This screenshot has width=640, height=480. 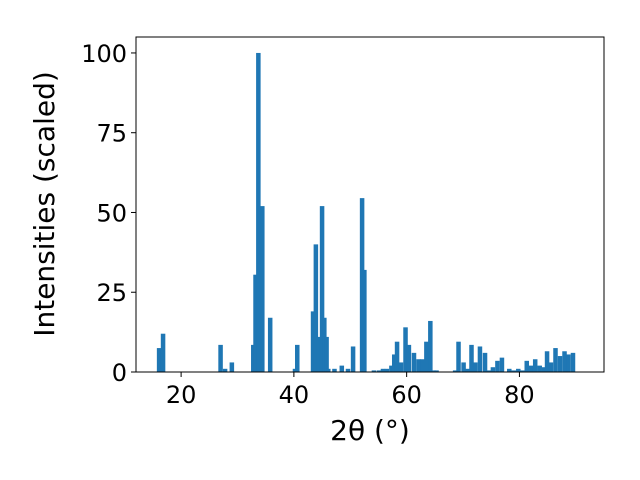 I want to click on y-axis-label: Intensities (scaled), so click(x=44, y=204).